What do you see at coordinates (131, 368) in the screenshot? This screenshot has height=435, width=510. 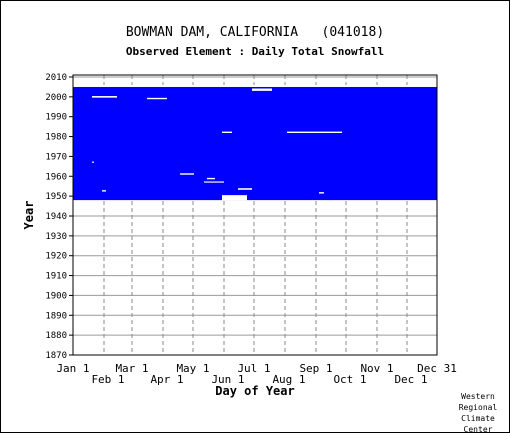 I see `x-tick-label: Mar 1` at bounding box center [131, 368].